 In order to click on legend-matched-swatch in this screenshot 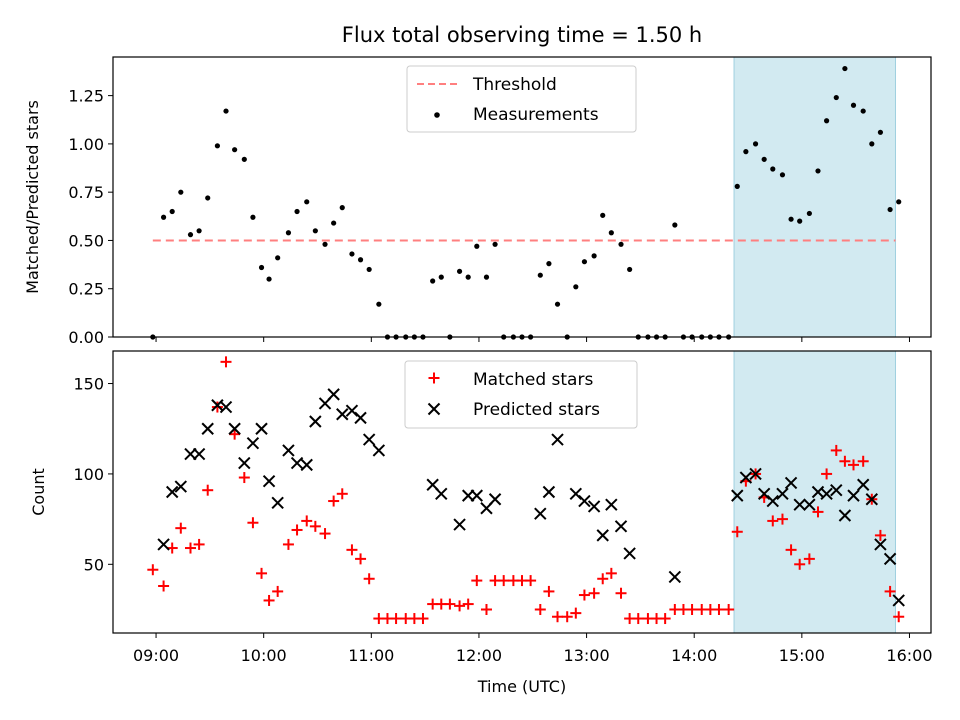, I will do `click(434, 378)`.